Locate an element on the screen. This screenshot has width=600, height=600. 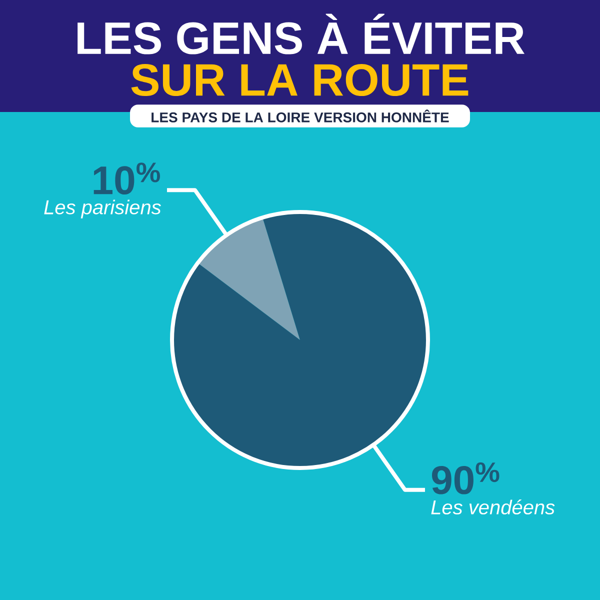
data-label: 10$^{%}$ is located at coordinates (127, 178).